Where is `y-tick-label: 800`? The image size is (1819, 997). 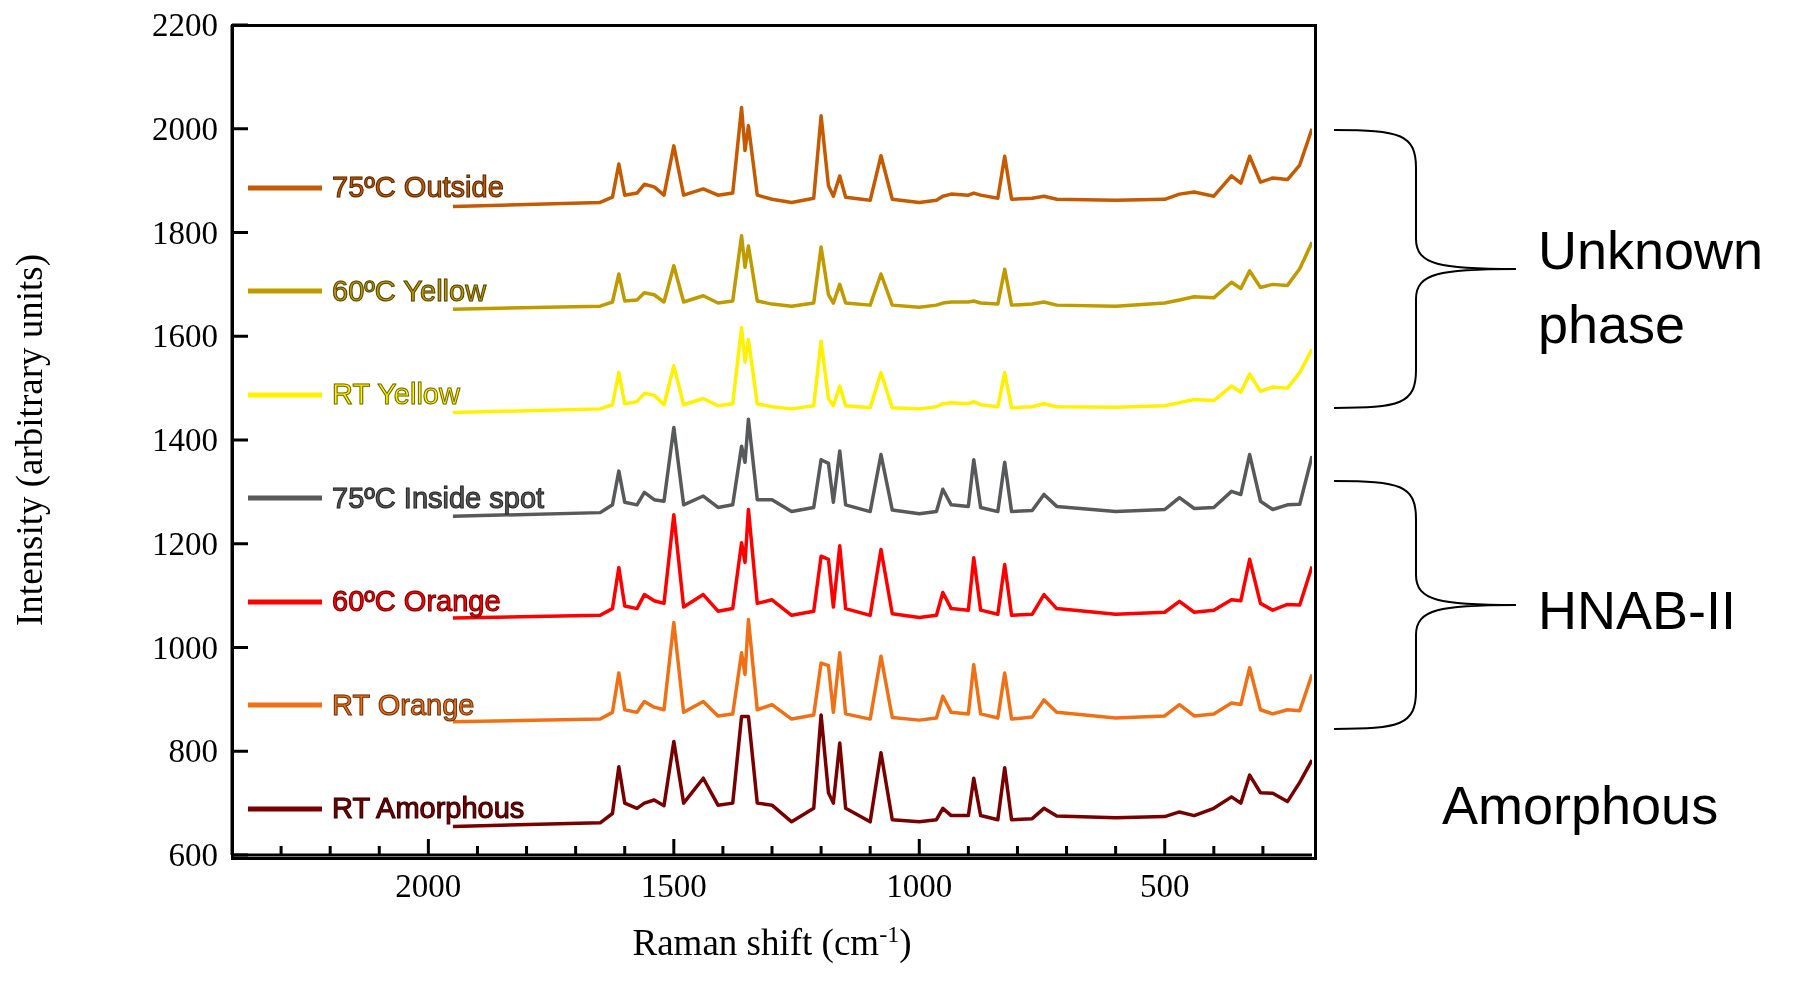
y-tick-label: 800 is located at coordinates (193, 751).